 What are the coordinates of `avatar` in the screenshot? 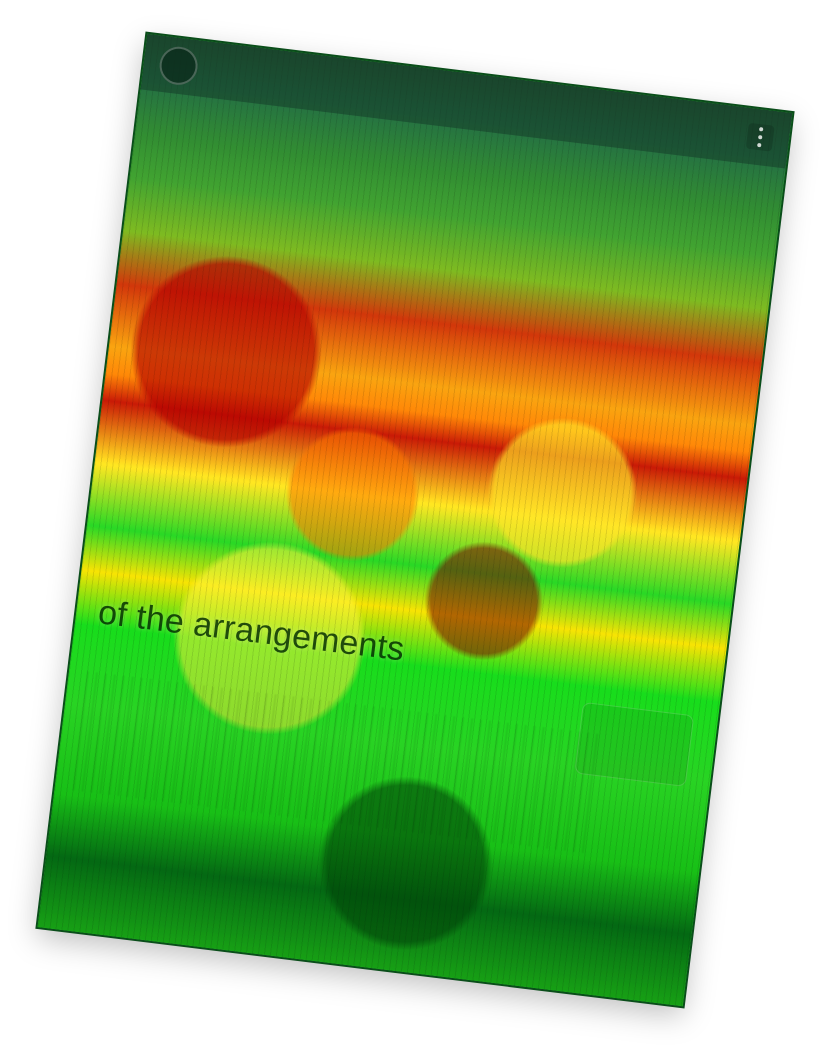 It's located at (178, 65).